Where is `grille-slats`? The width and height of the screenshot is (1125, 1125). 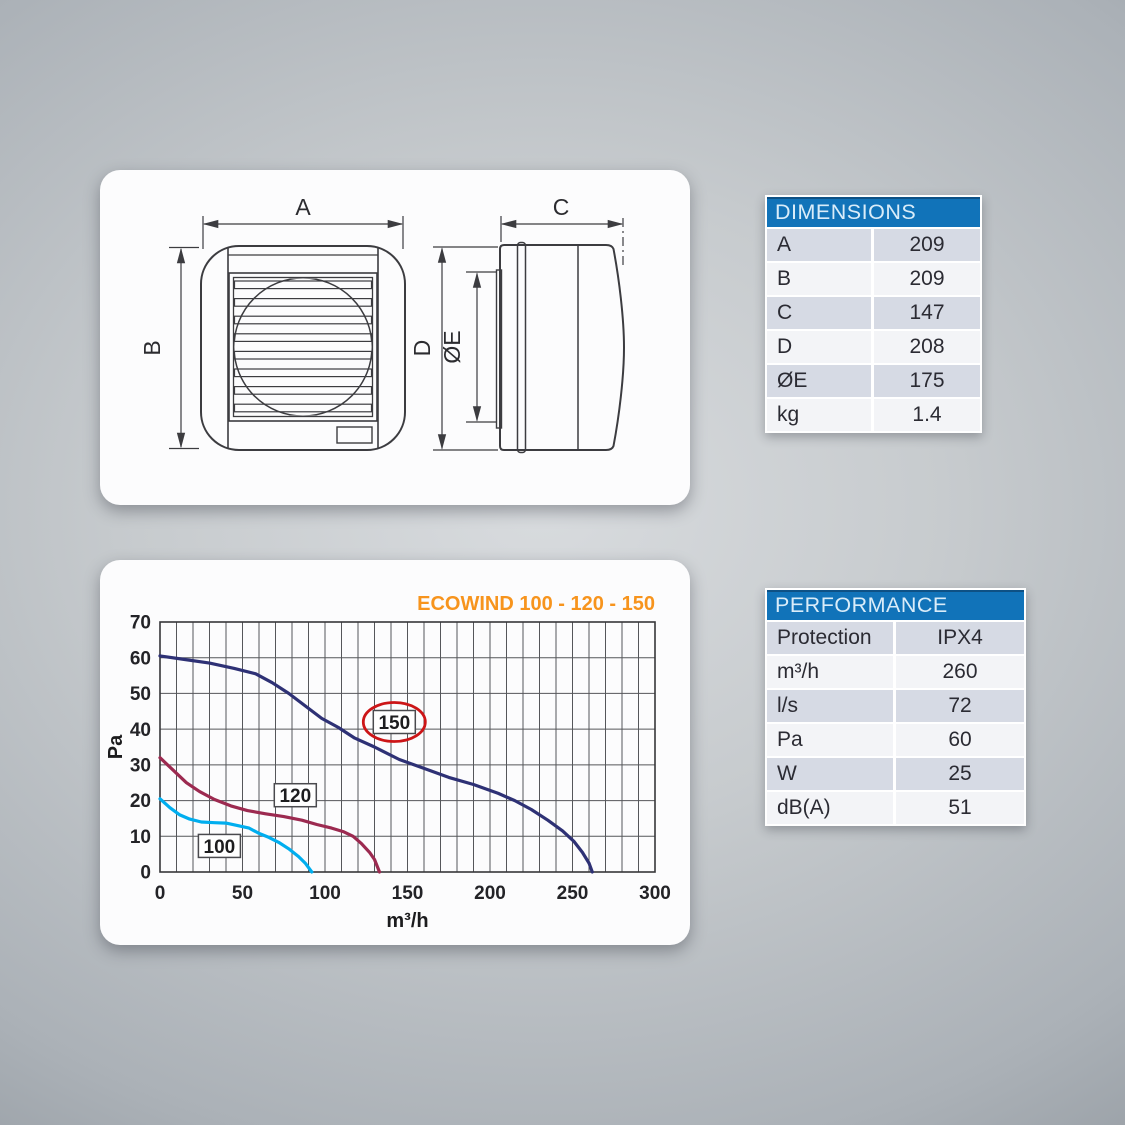 grille-slats is located at coordinates (303, 346).